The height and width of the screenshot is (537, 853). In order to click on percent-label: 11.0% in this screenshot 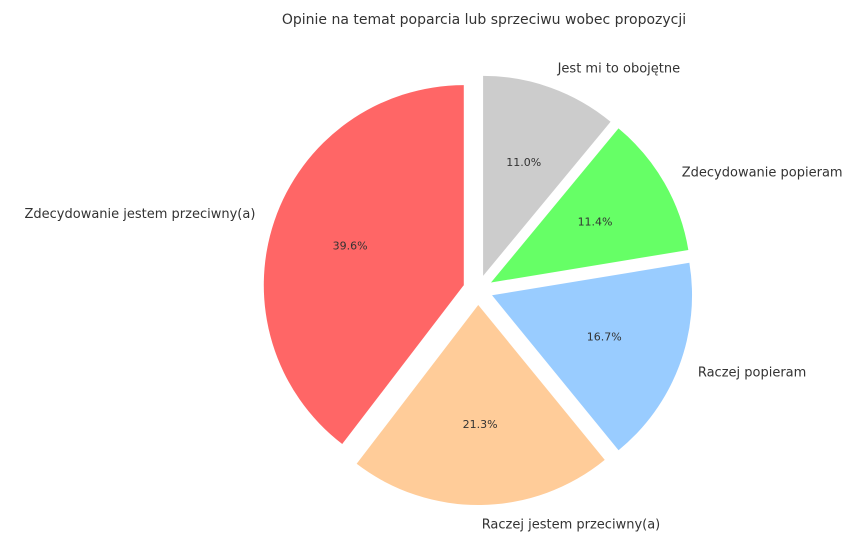, I will do `click(523, 162)`.